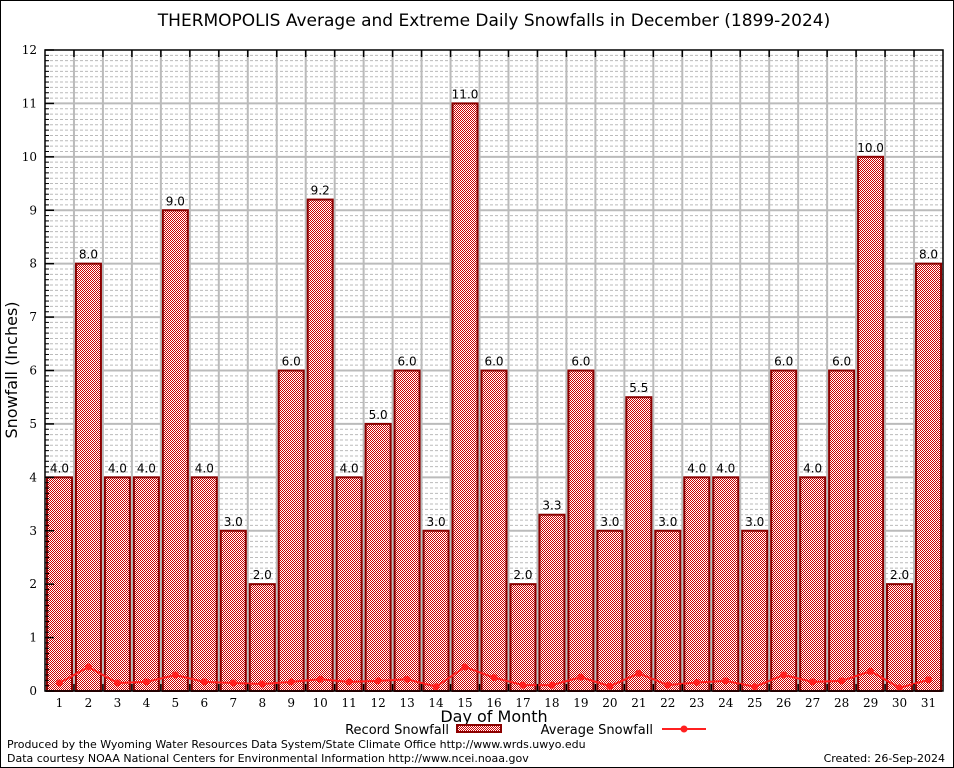 The image size is (954, 768). I want to click on y-tick-label: 2, so click(33, 584).